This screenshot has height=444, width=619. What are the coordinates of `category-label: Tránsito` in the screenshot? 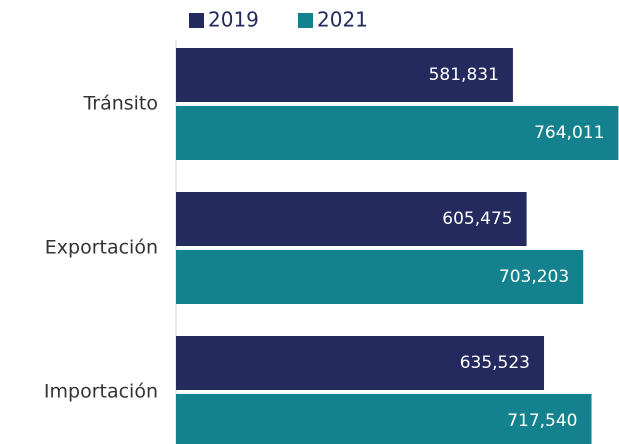 It's located at (120, 104).